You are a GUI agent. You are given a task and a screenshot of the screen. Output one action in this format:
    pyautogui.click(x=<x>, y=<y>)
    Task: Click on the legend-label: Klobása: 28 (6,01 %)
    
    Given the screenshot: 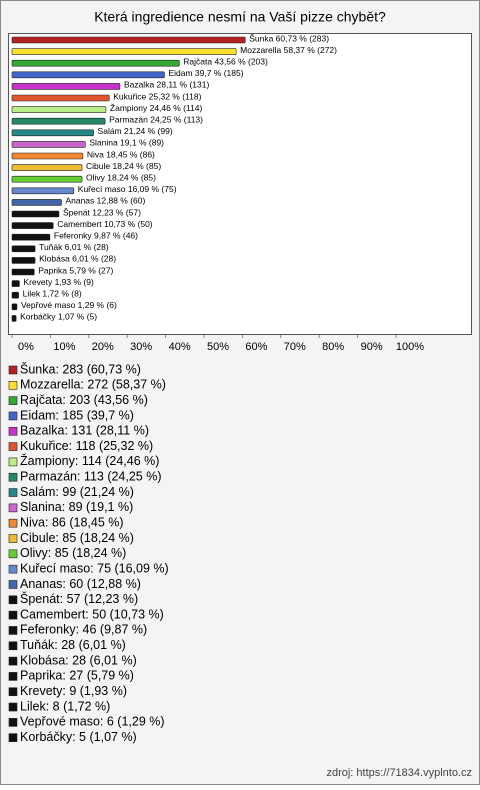 What is the action you would take?
    pyautogui.click(x=78, y=660)
    